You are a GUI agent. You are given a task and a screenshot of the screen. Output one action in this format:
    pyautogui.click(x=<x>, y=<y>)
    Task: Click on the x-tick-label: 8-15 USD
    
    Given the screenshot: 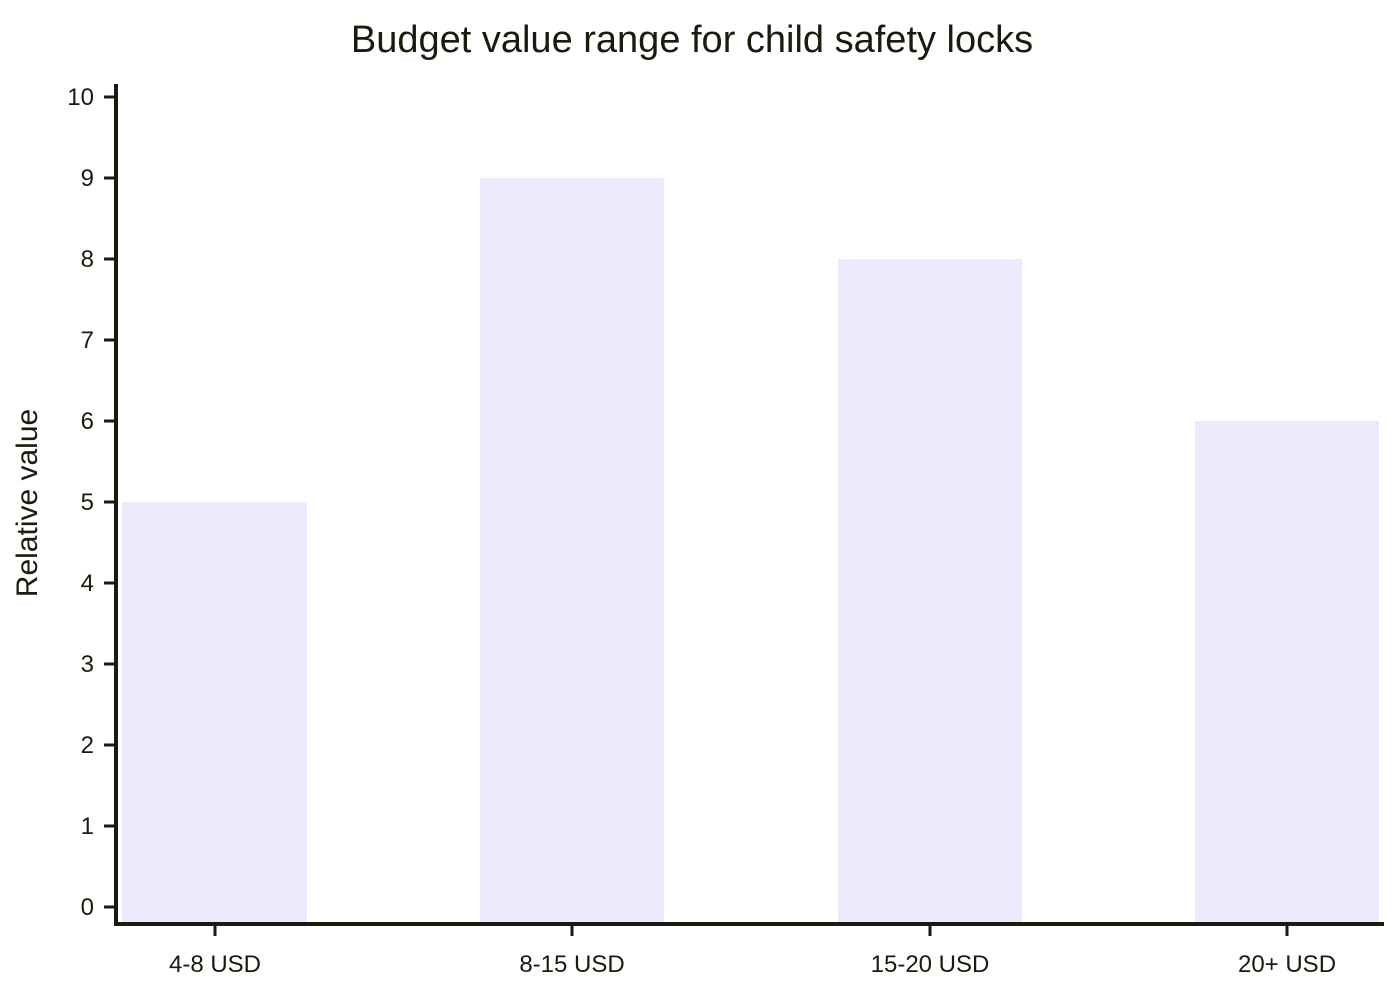 What is the action you would take?
    pyautogui.click(x=571, y=964)
    